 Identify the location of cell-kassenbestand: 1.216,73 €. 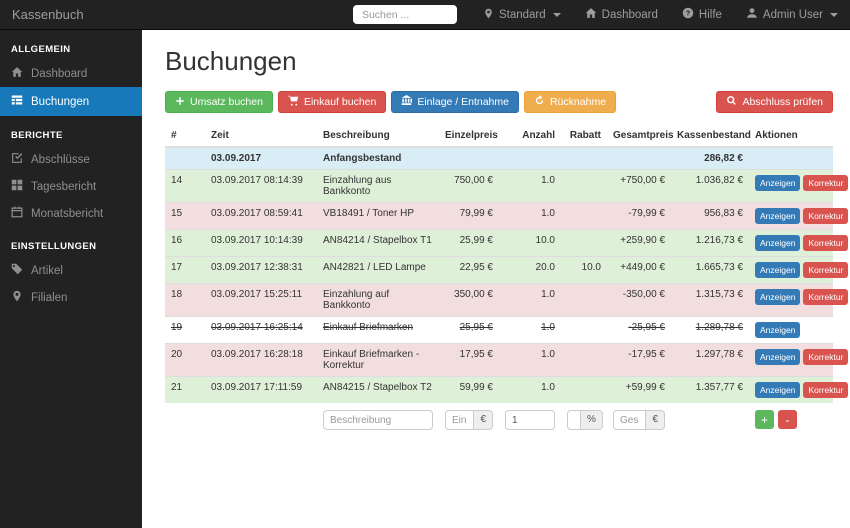
(710, 243).